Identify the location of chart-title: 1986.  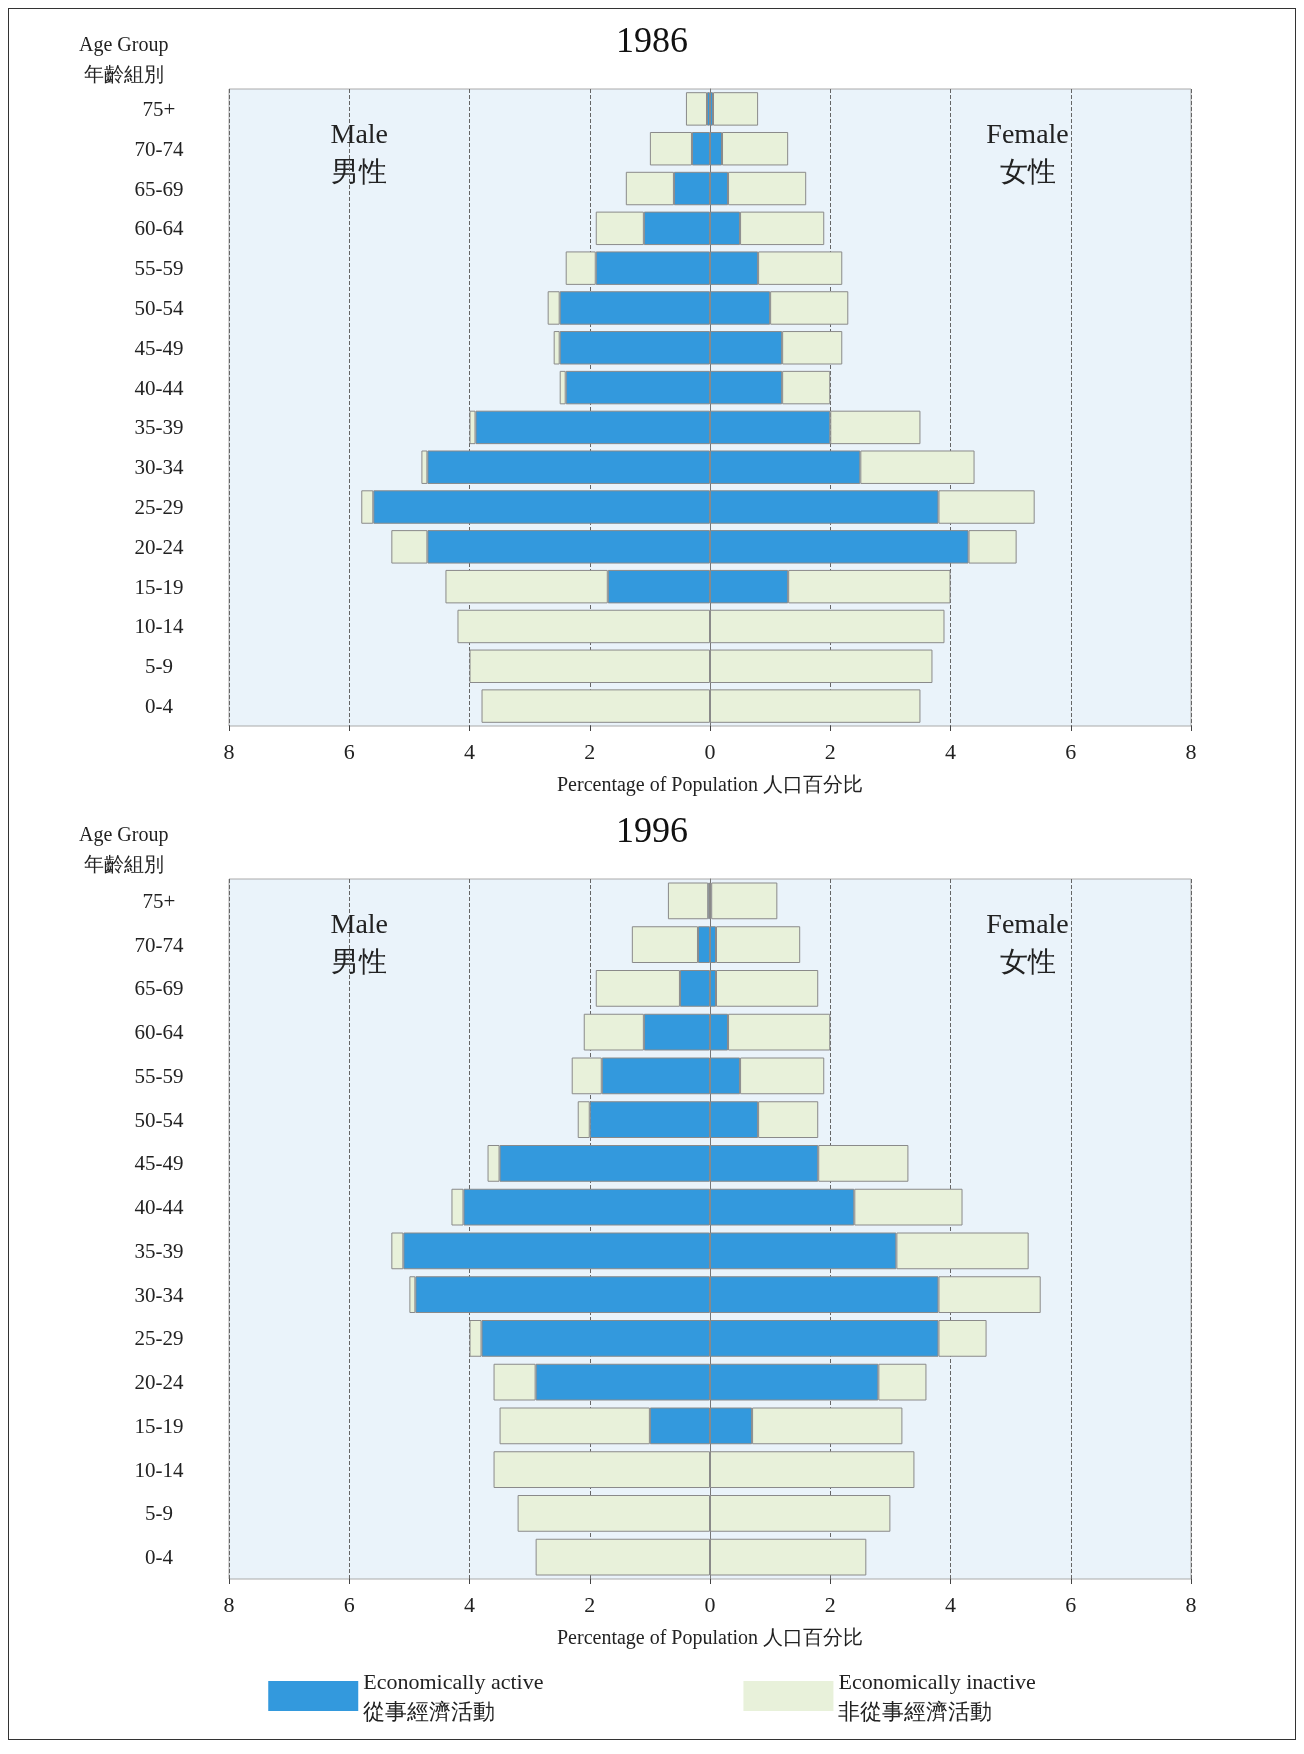
(652, 40).